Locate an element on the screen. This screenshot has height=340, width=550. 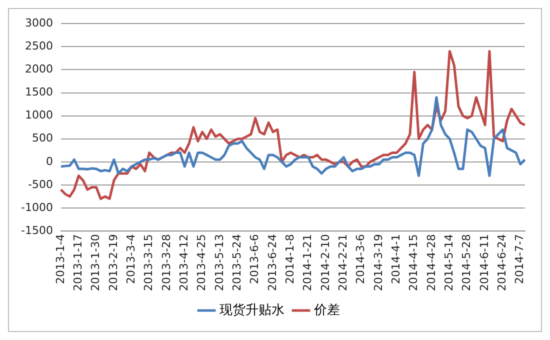
x-tick-label: 2014-6-11 is located at coordinates (484, 263).